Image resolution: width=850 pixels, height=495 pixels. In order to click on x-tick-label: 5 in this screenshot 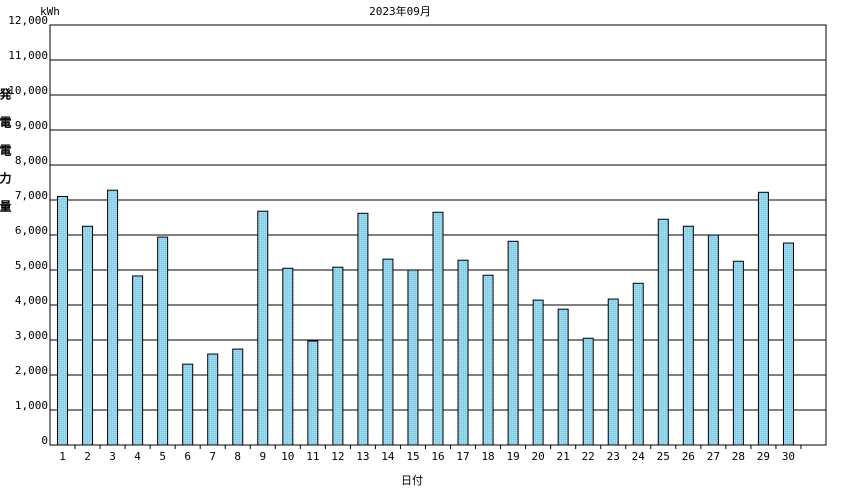, I will do `click(162, 456)`.